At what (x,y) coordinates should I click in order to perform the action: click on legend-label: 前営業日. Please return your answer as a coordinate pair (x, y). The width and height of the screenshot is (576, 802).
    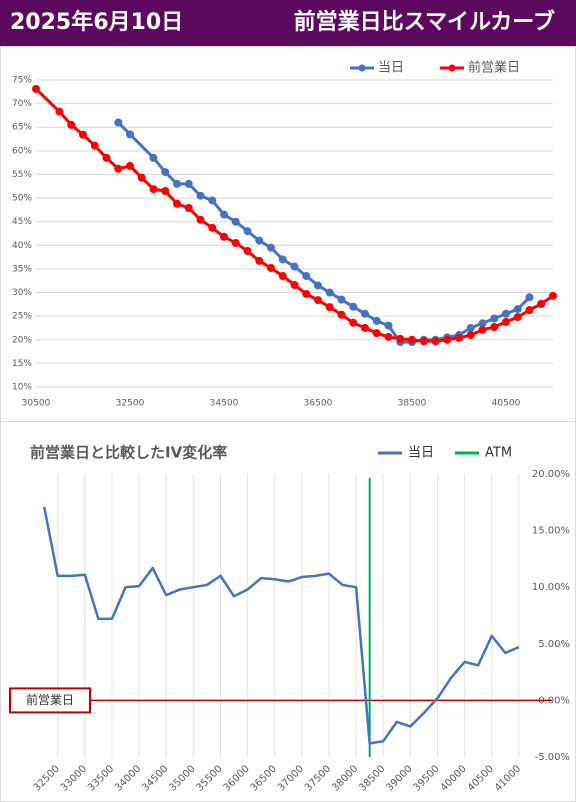
    Looking at the image, I should click on (494, 68).